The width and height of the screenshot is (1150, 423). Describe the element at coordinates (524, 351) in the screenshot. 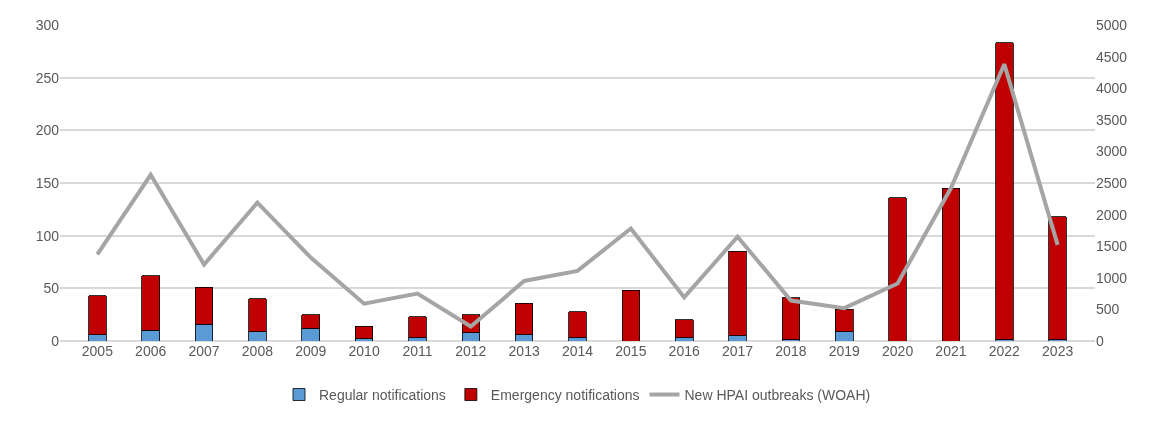

I see `x-tick-label: 2013` at that location.